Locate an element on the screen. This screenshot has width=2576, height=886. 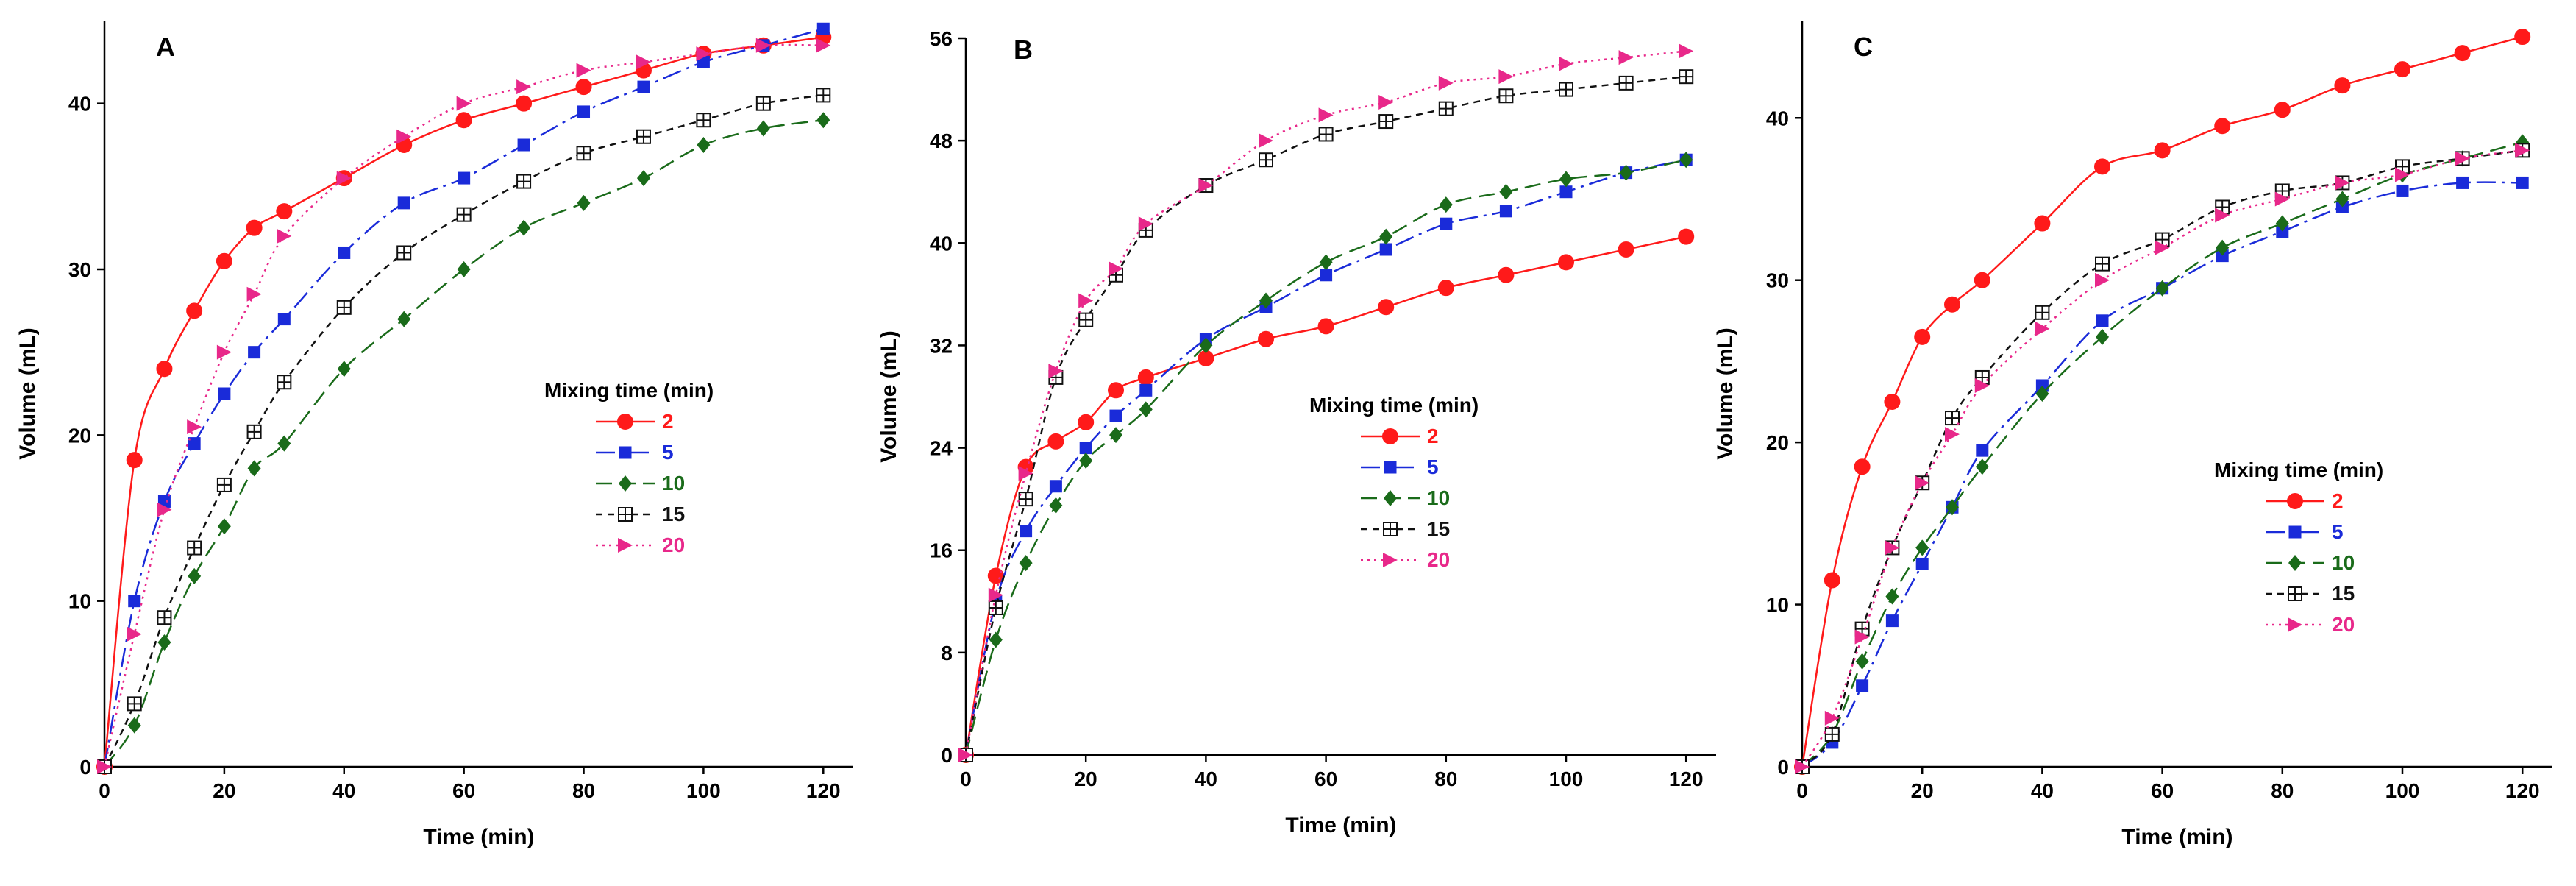
panel-c-x-tick-label: 20 is located at coordinates (1922, 790).